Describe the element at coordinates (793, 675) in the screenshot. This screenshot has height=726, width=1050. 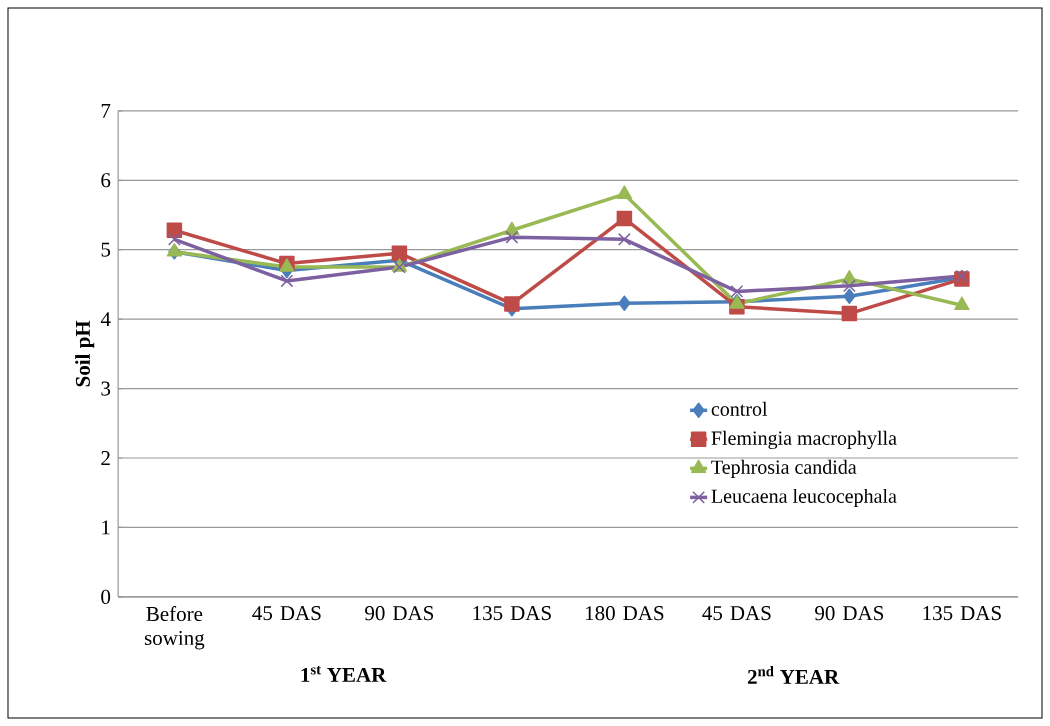
I see `text: 2$^{nd}$ YEAR` at that location.